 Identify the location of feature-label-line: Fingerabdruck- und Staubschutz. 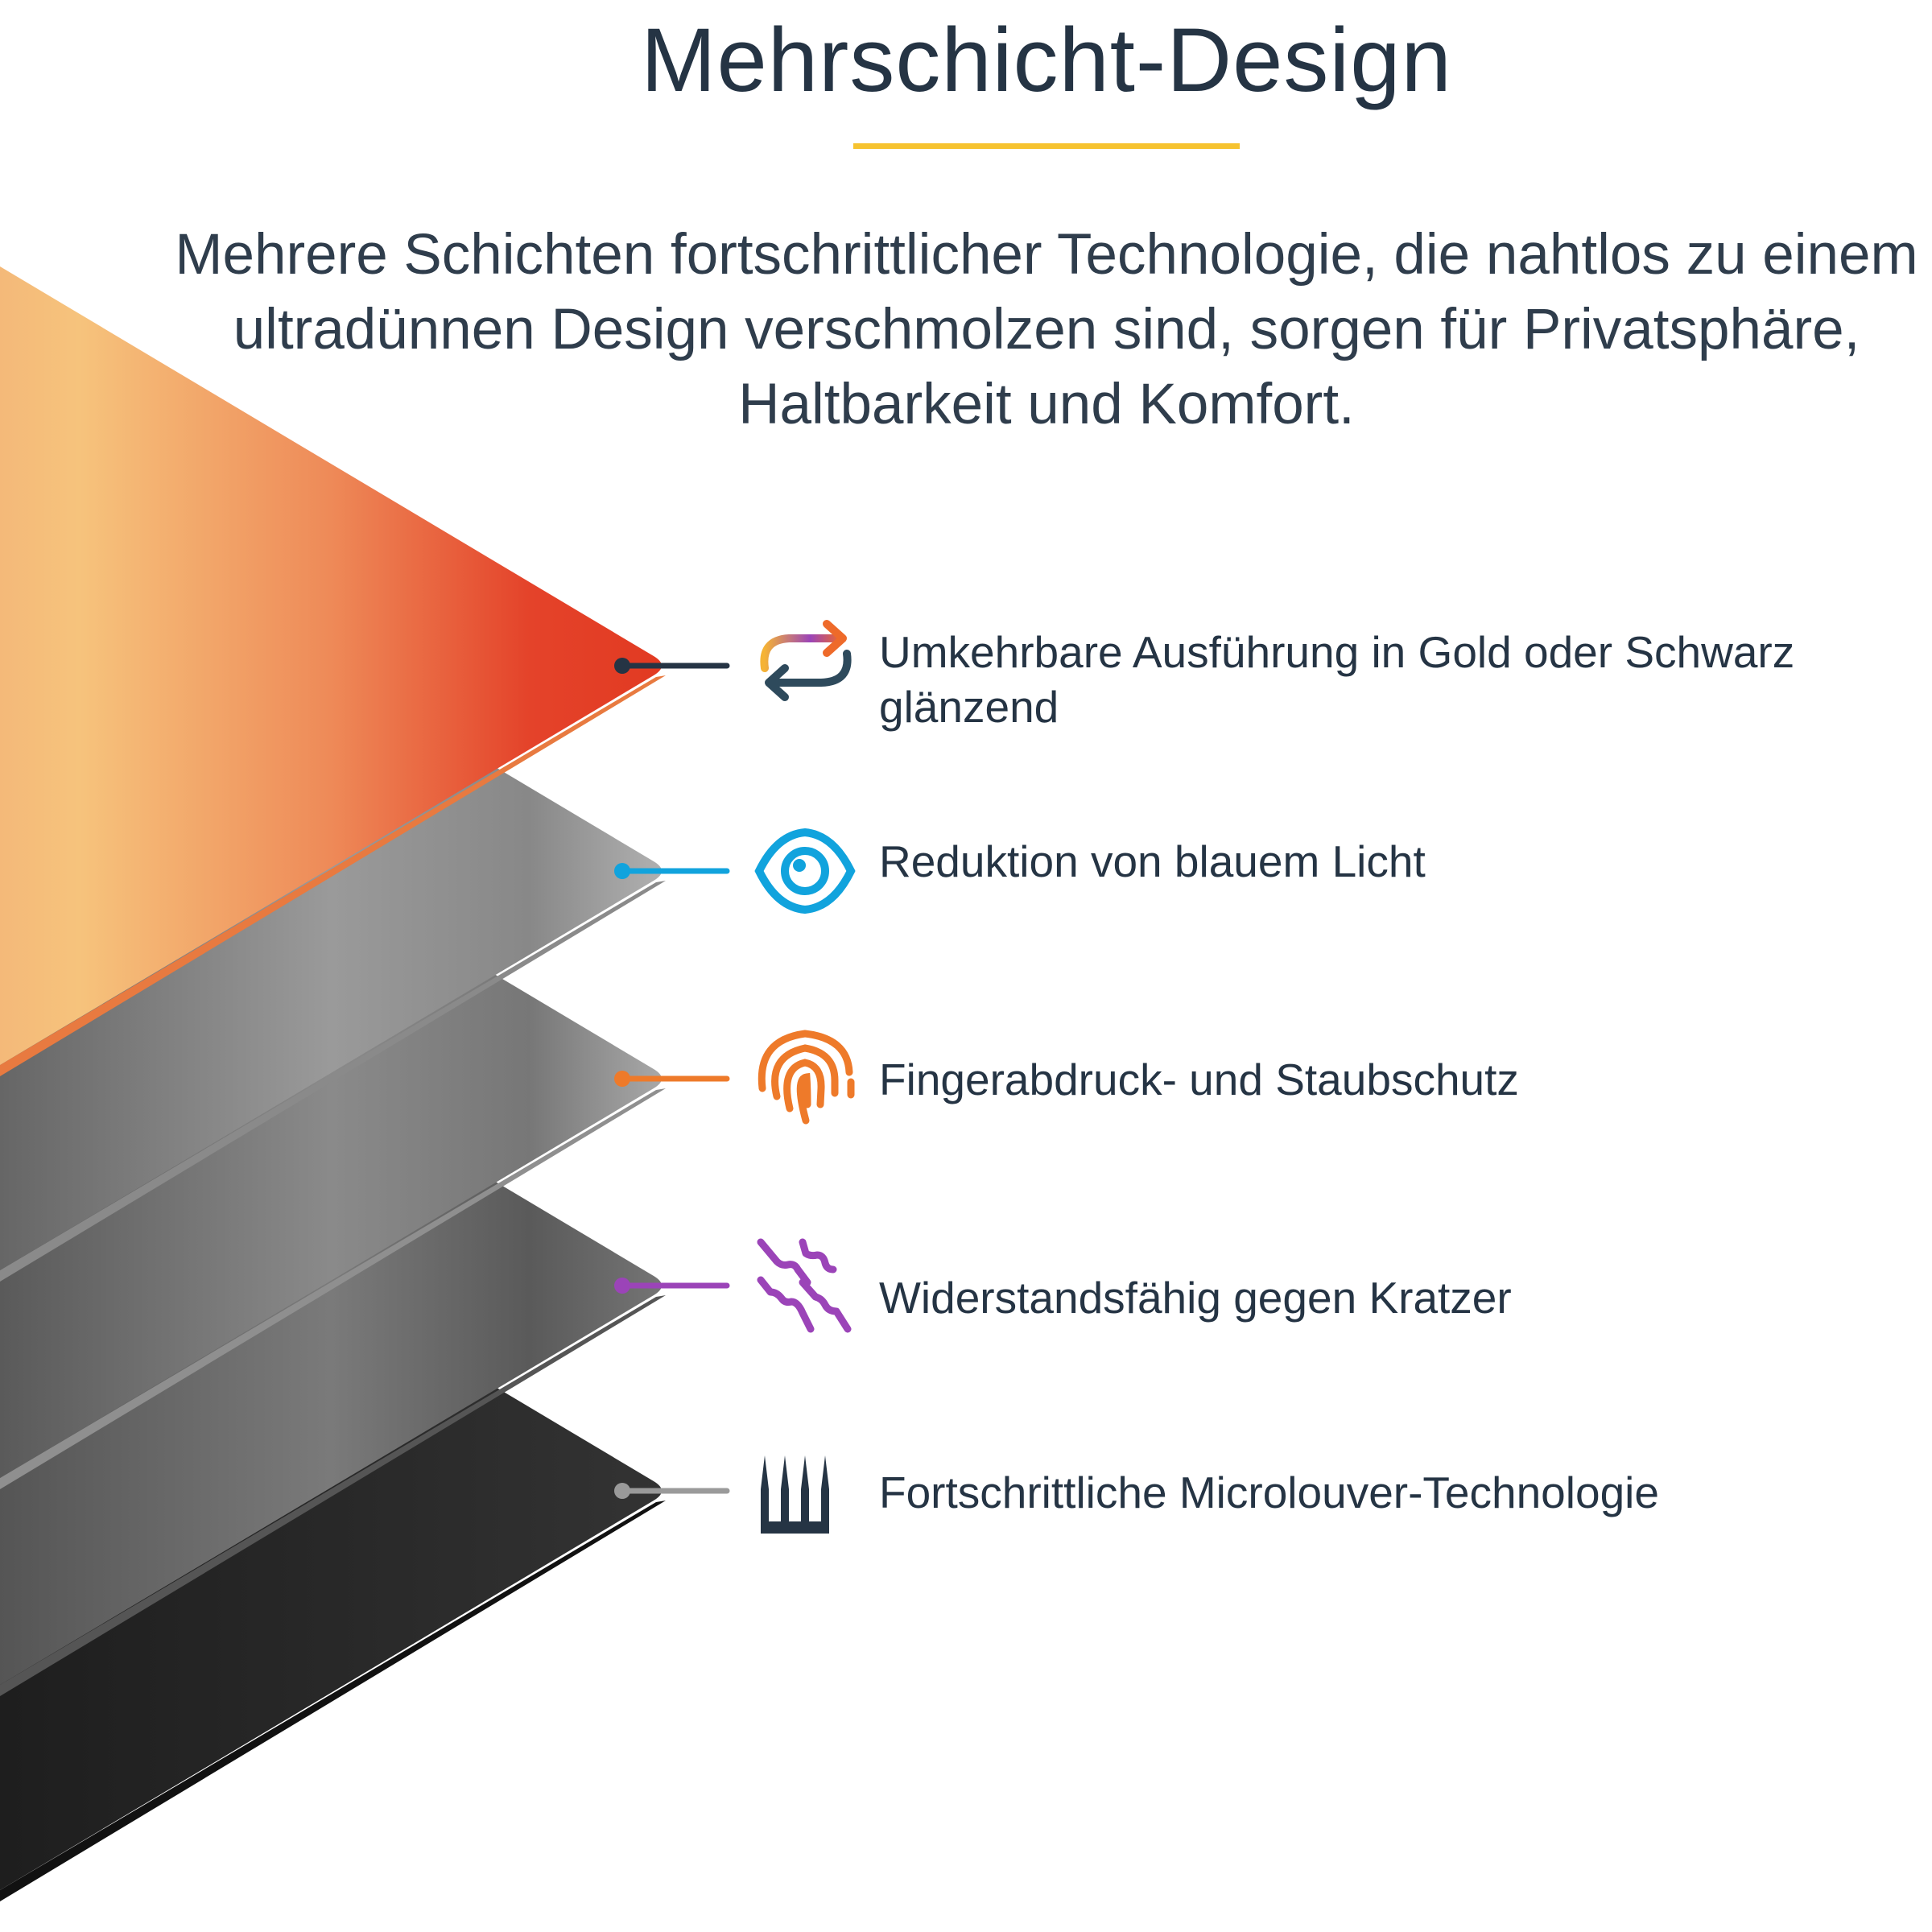
(1199, 1079).